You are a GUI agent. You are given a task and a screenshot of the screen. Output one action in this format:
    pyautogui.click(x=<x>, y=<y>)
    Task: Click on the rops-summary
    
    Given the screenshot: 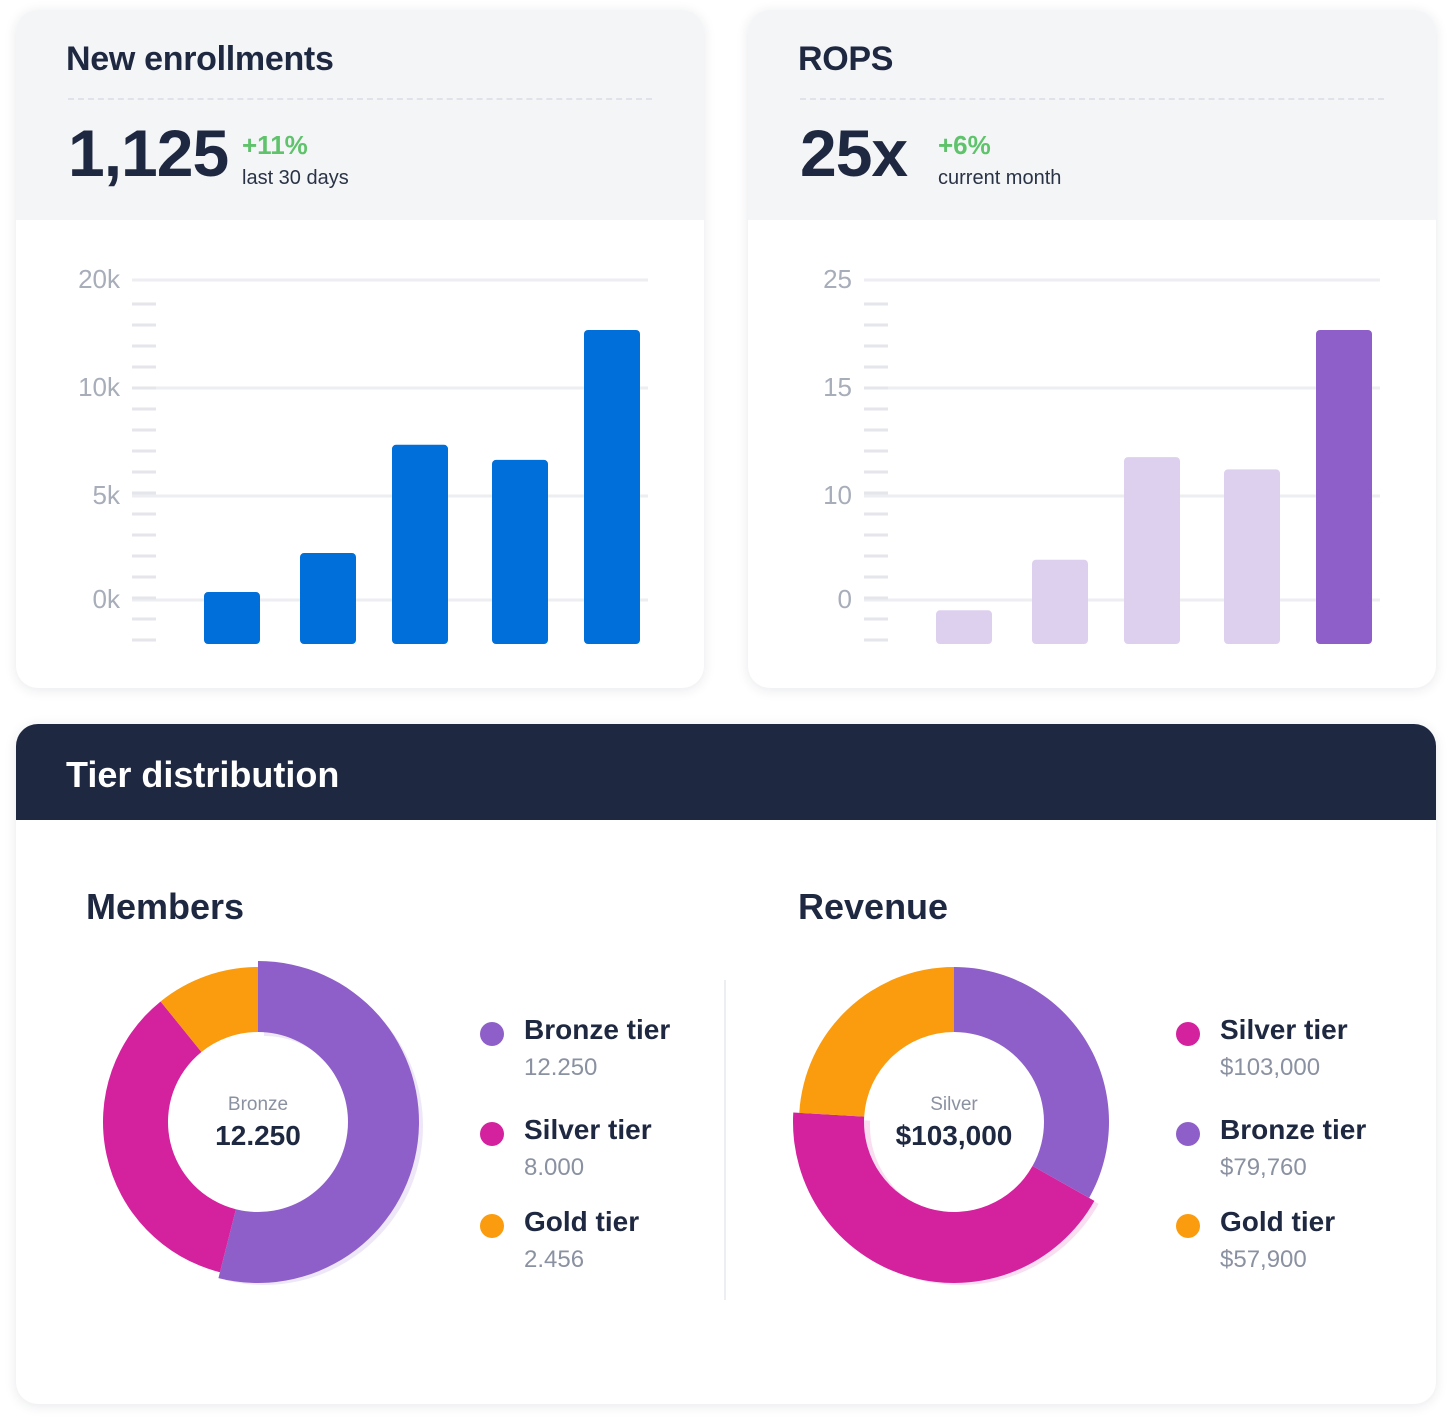 What is the action you would take?
    pyautogui.click(x=1092, y=115)
    